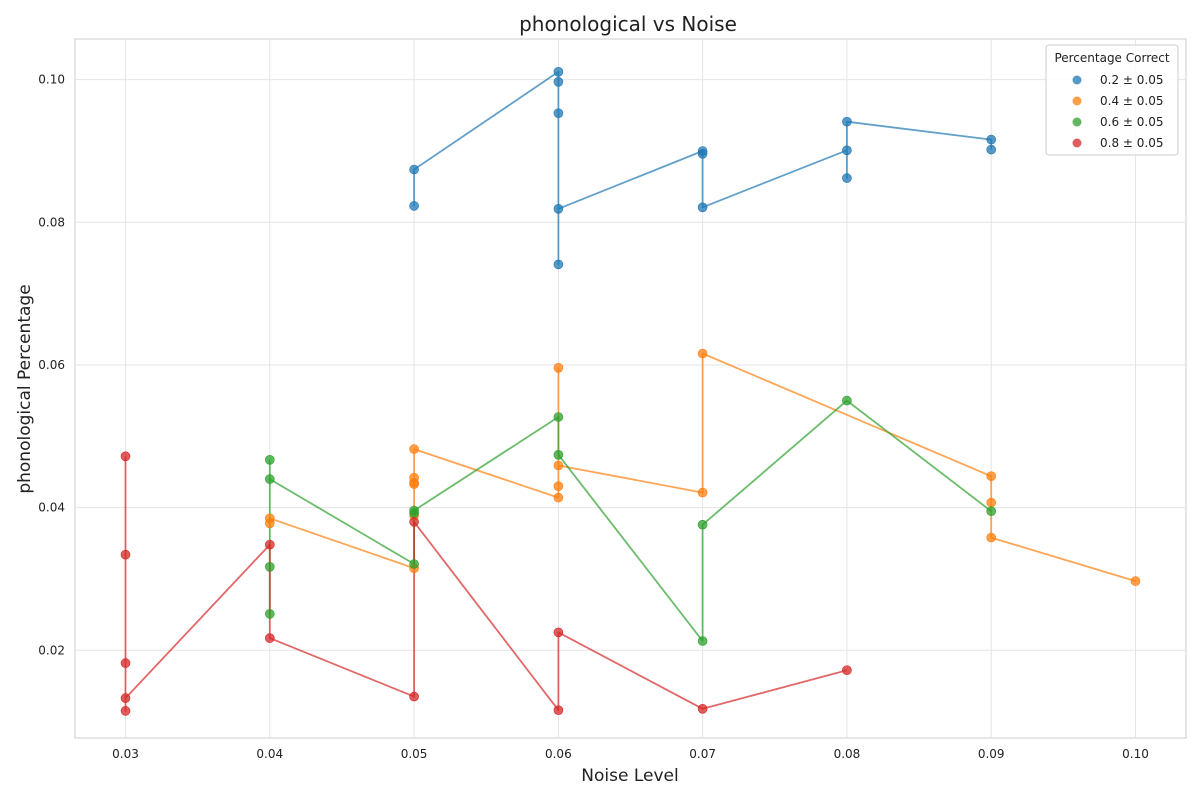 Image resolution: width=1200 pixels, height=800 pixels. I want to click on y-axis-label: phonological Percentage, so click(25, 388).